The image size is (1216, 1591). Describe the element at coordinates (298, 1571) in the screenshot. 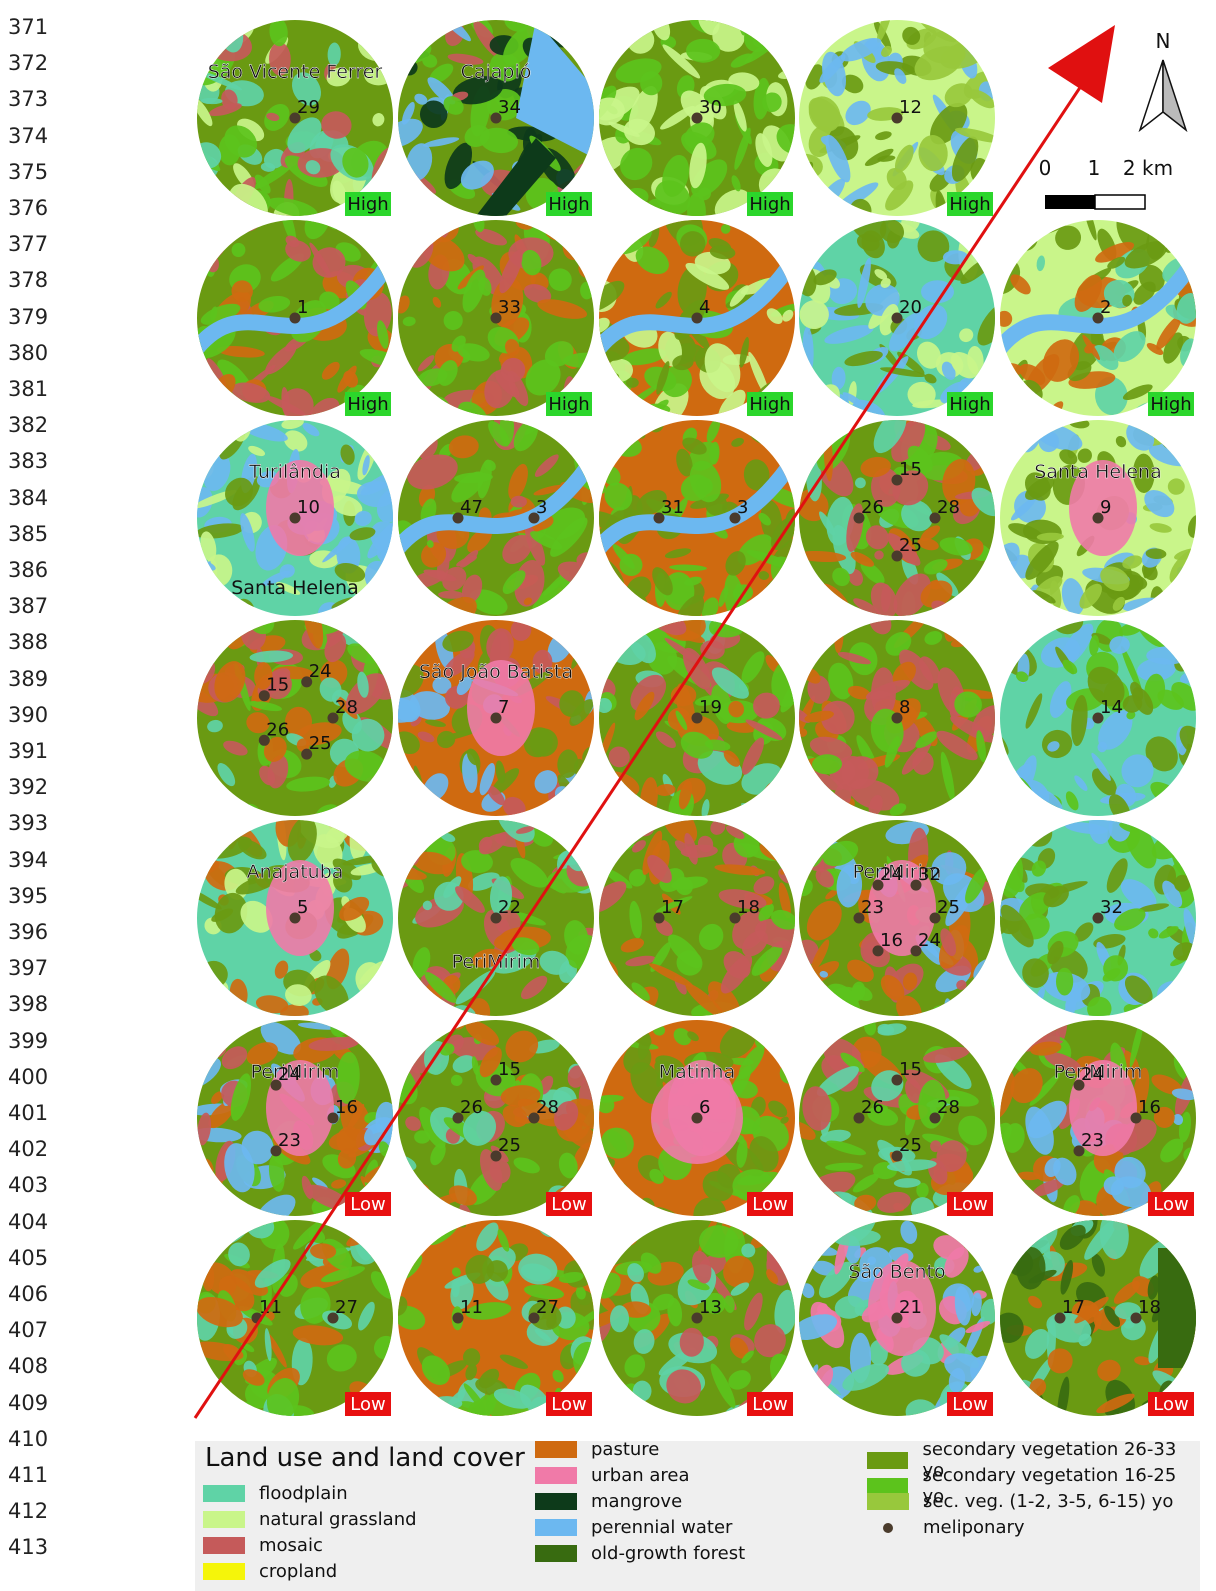

I see `legend-label: cropland` at that location.